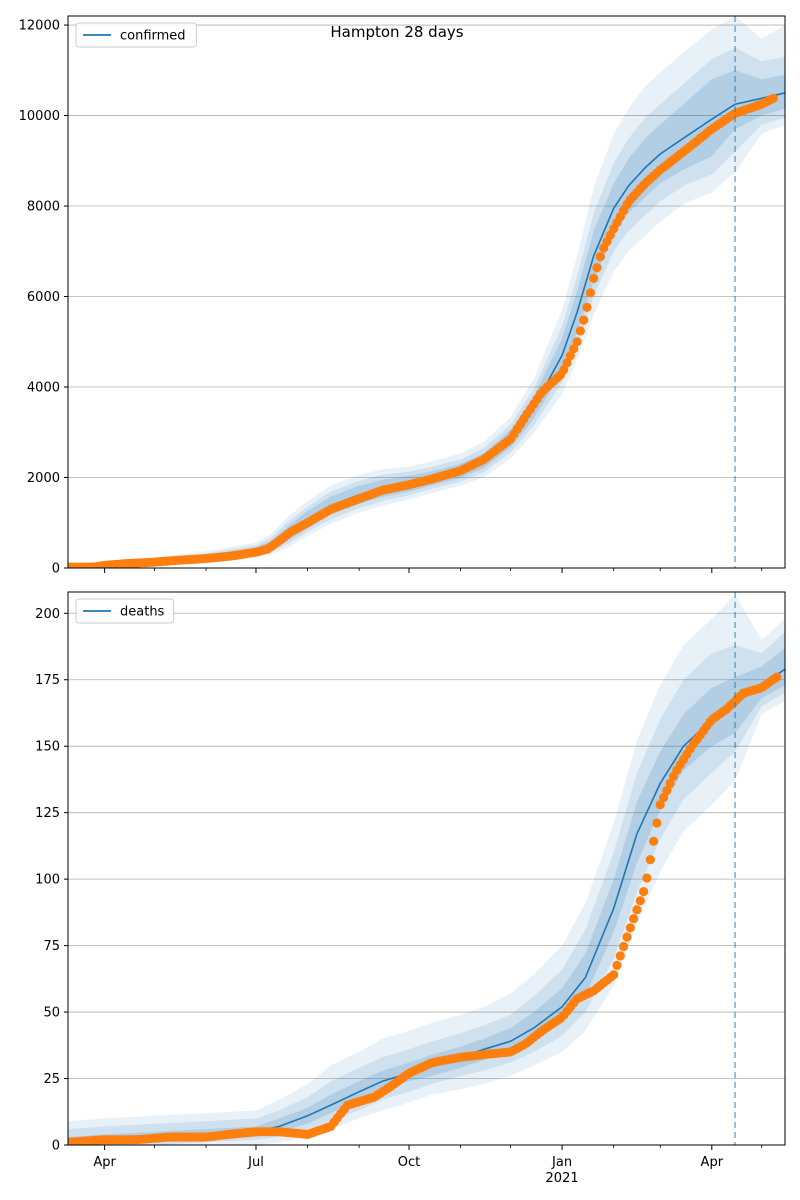  I want to click on y-tick-label: 12000, so click(39, 26).